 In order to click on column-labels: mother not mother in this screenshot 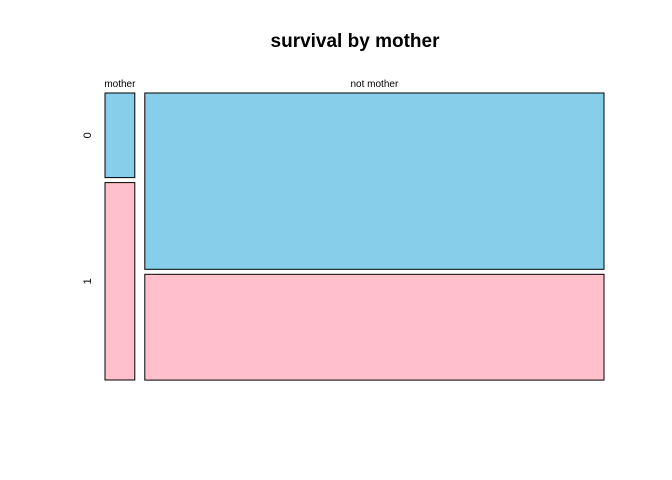, I will do `click(251, 84)`.